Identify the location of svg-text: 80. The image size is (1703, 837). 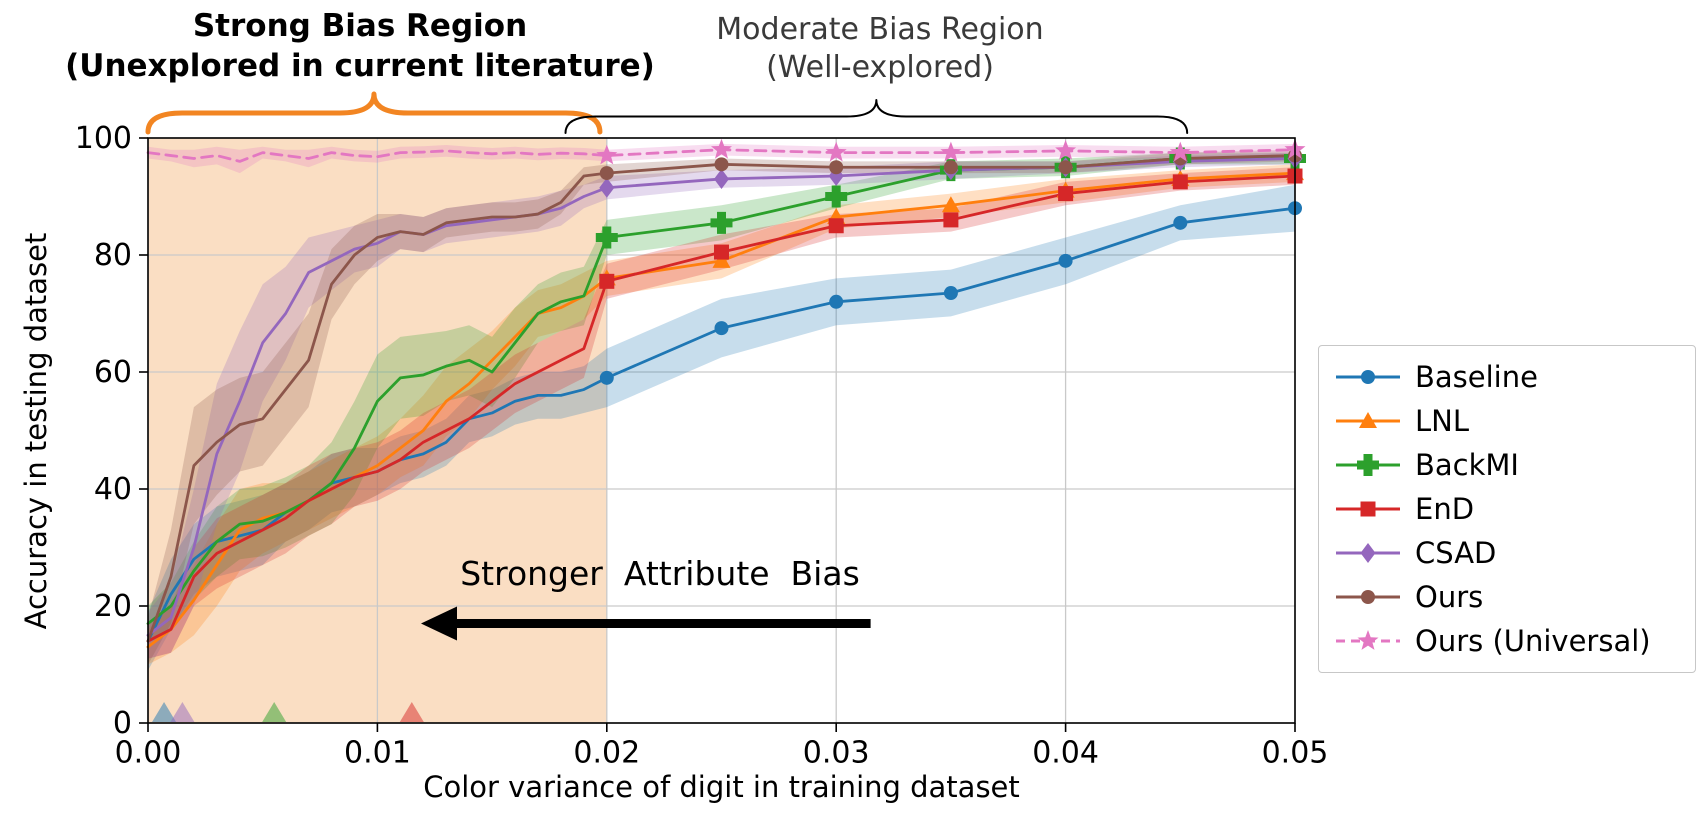
(113, 255).